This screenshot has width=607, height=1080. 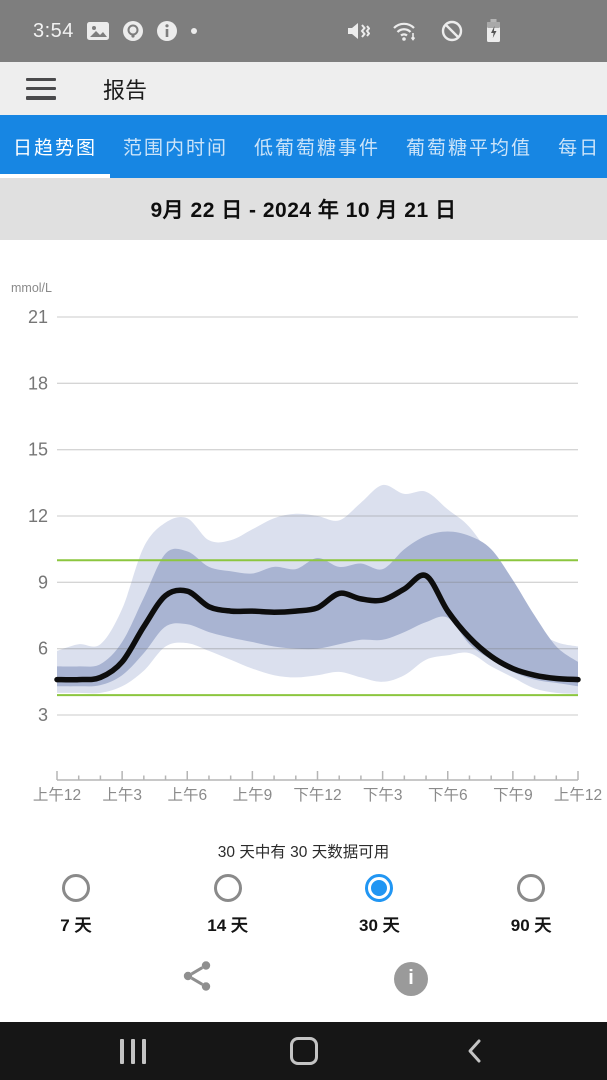 What do you see at coordinates (38, 317) in the screenshot?
I see `y-tick-label: 21` at bounding box center [38, 317].